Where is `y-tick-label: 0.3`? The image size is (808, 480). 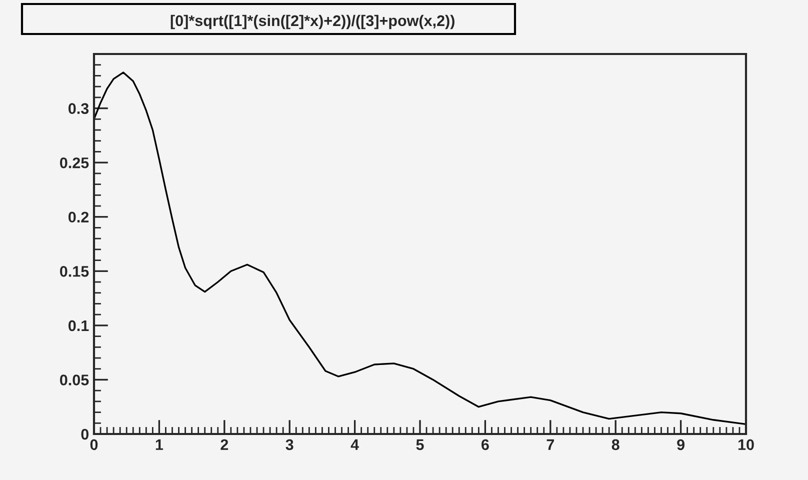
y-tick-label: 0.3 is located at coordinates (78, 108).